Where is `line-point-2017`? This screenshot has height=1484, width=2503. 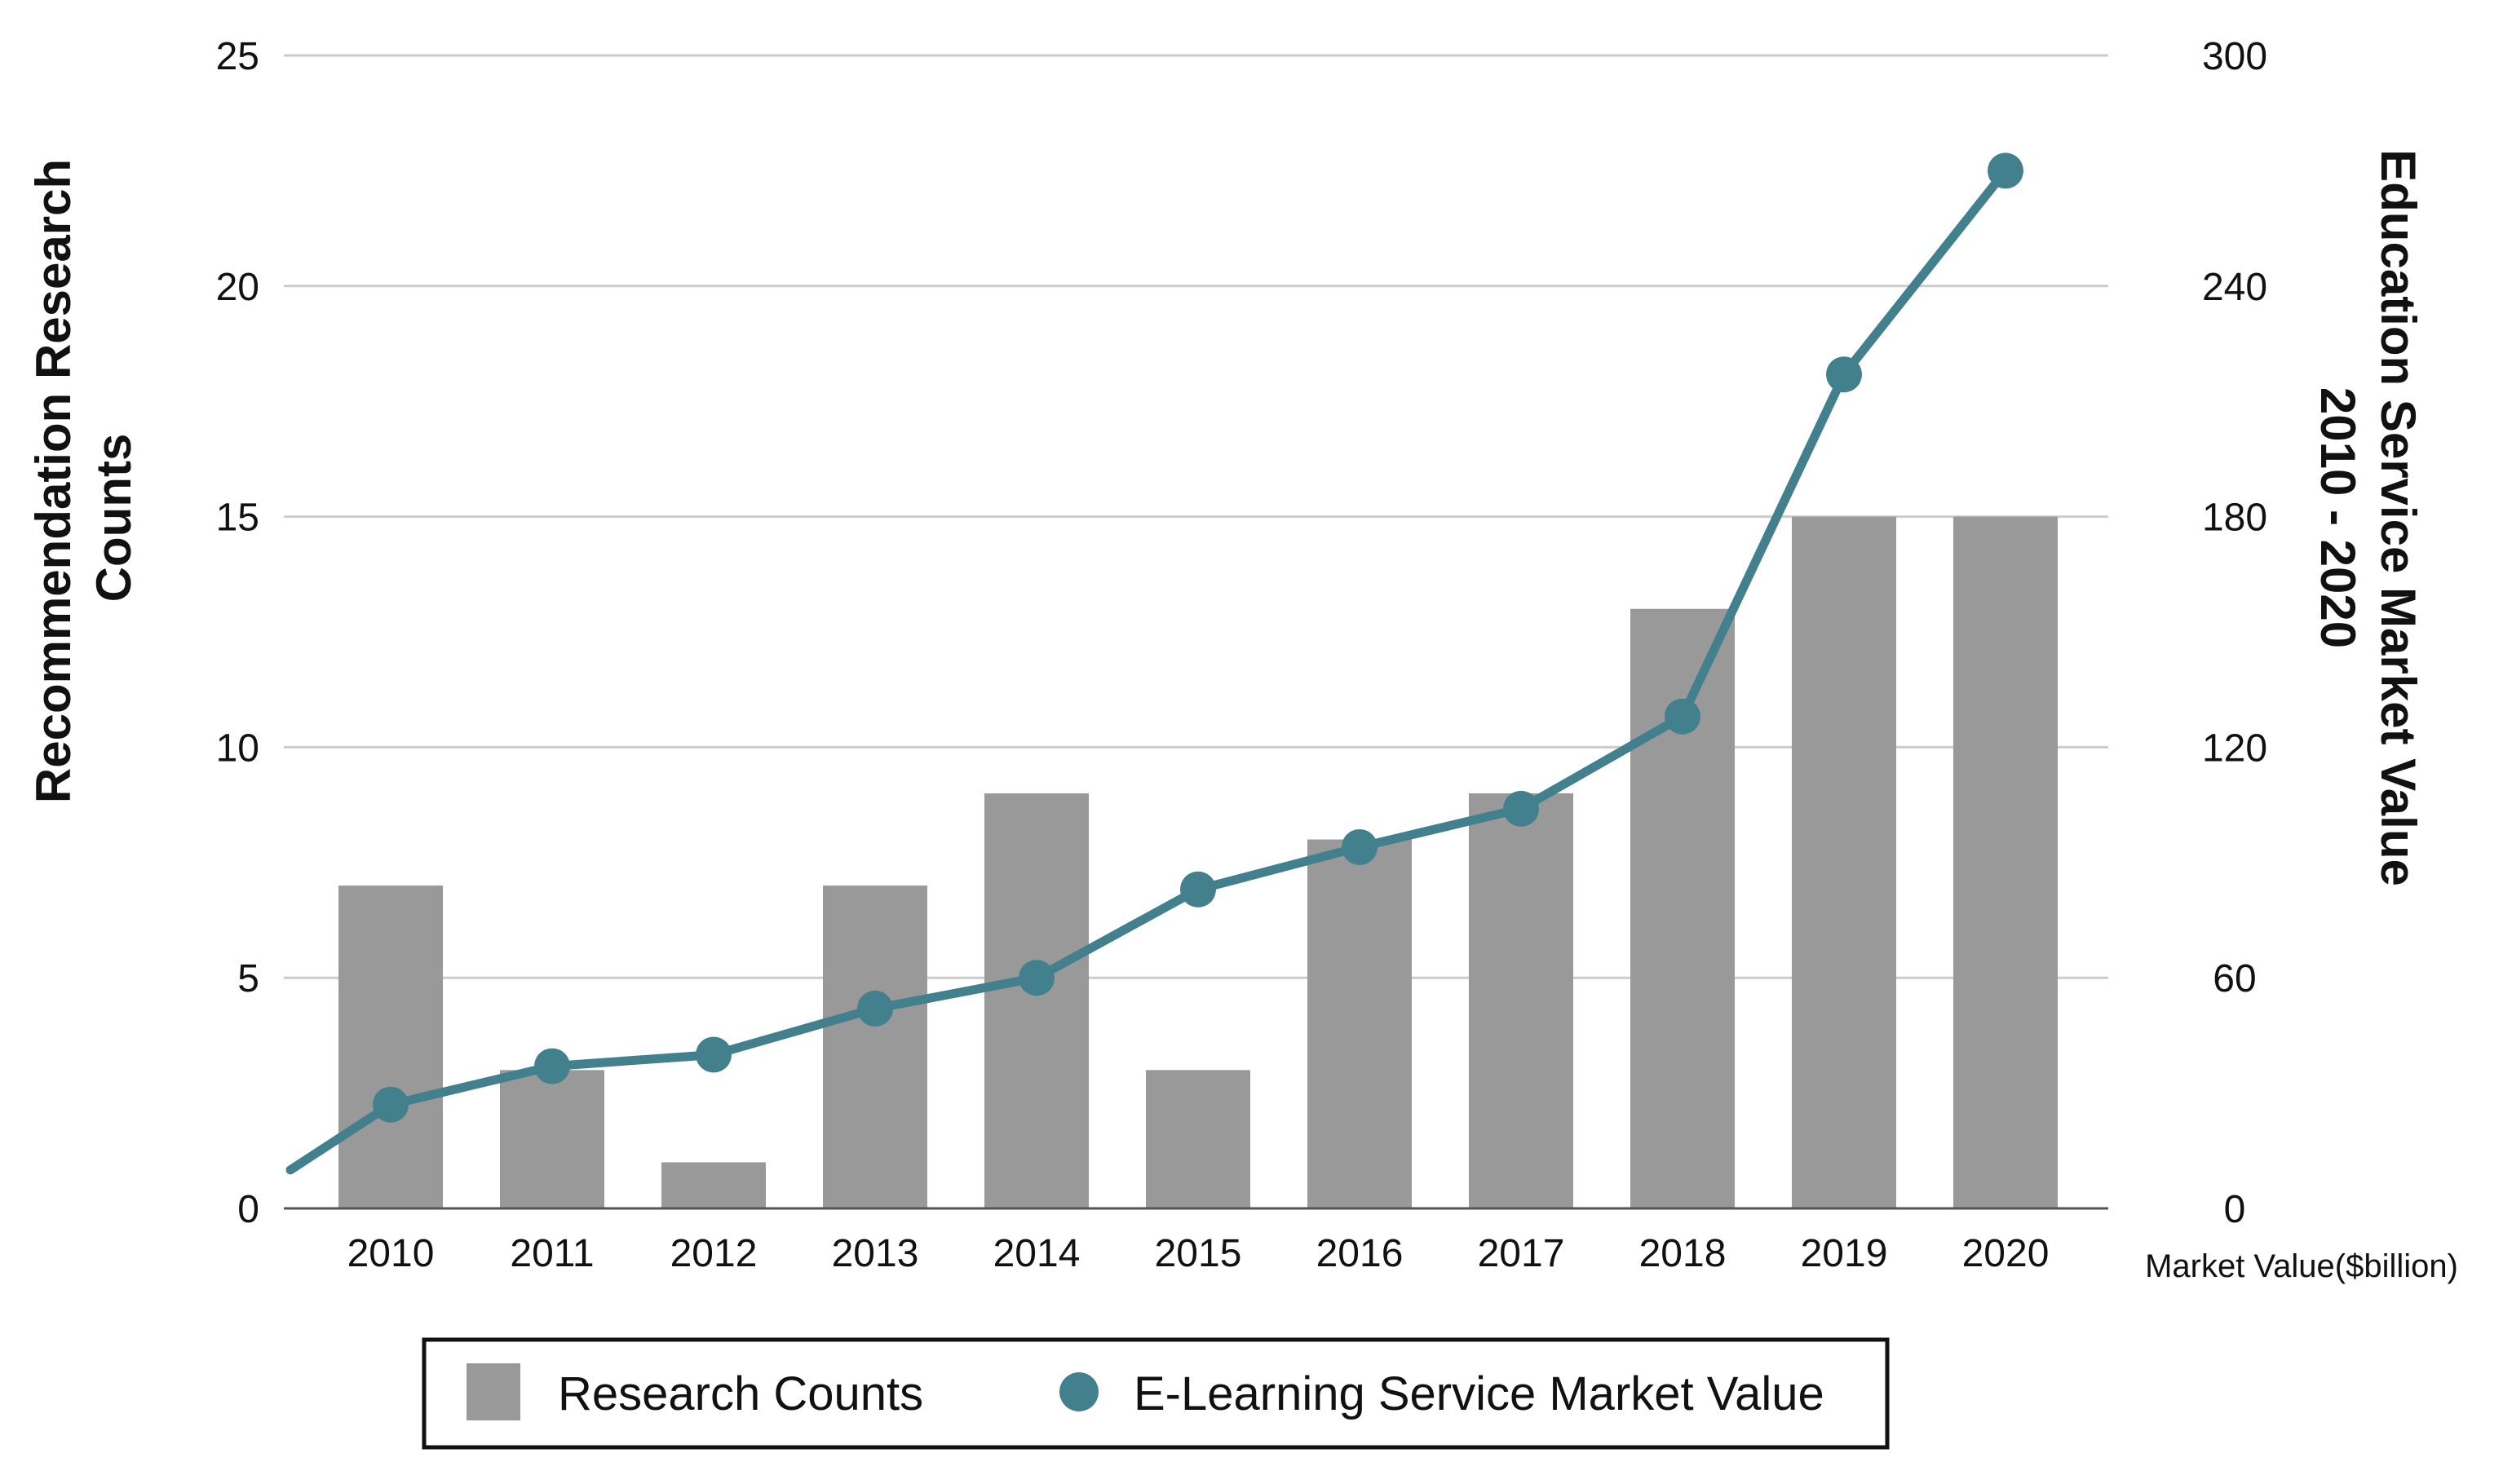 line-point-2017 is located at coordinates (1521, 808).